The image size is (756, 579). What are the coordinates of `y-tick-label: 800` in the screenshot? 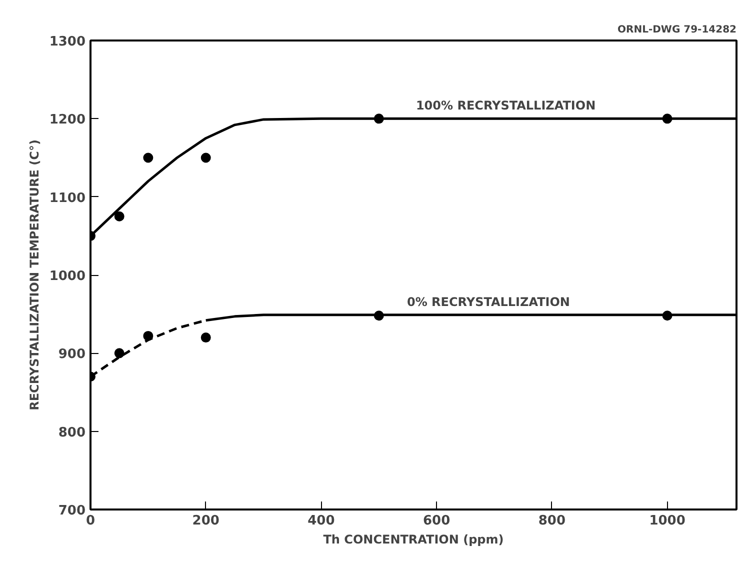 It's located at (72, 432).